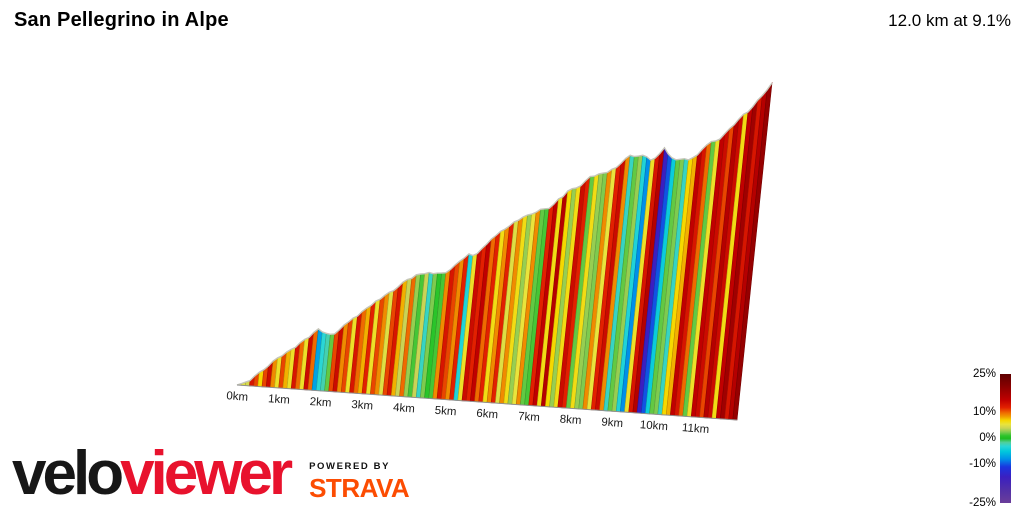 The height and width of the screenshot is (512, 1024). I want to click on page-title: San Pellegrino in Alpe, so click(121, 20).